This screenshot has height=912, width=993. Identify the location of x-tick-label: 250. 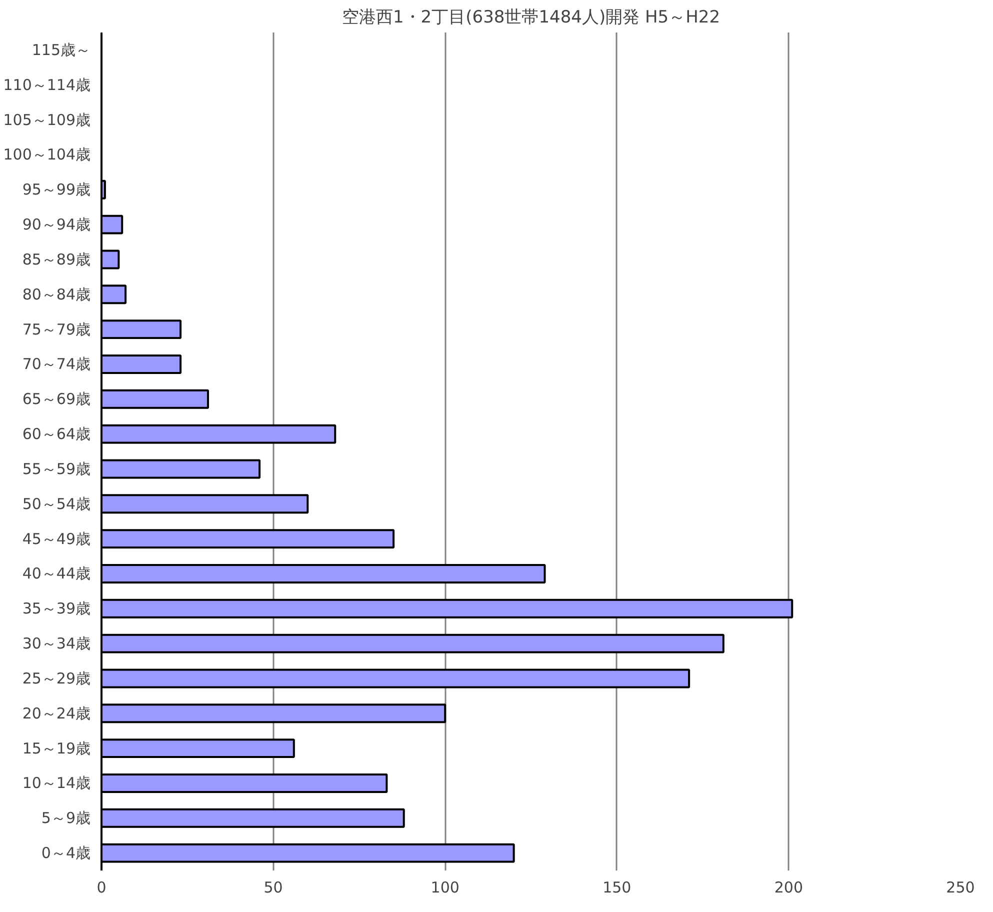
(960, 887).